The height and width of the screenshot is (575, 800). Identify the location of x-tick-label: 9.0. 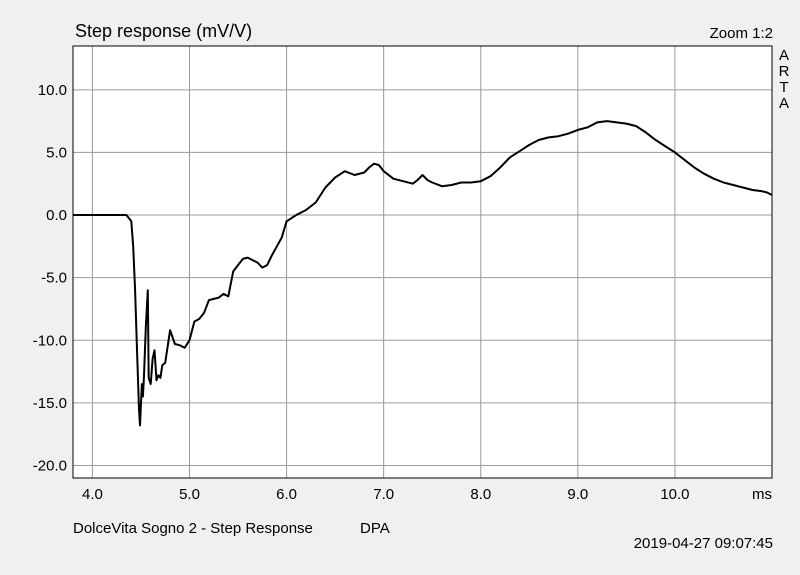
(577, 494).